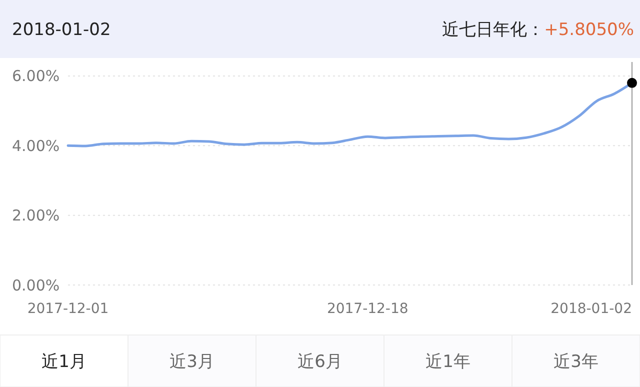 Image resolution: width=640 pixels, height=387 pixels. What do you see at coordinates (320, 362) in the screenshot?
I see `text: 近6月` at bounding box center [320, 362].